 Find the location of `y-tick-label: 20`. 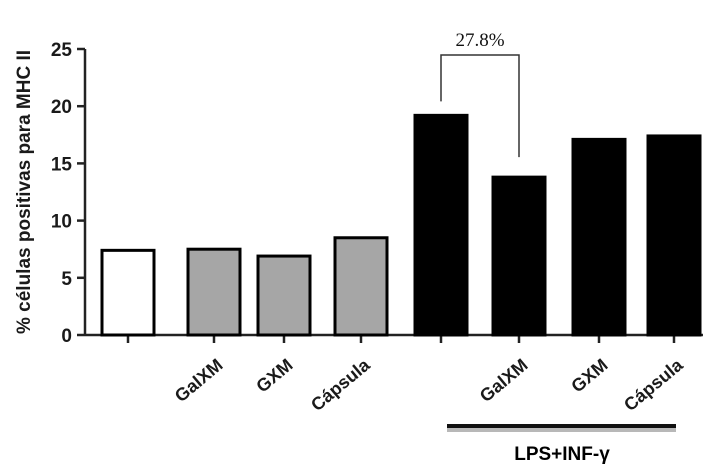

y-tick-label: 20 is located at coordinates (61, 107).